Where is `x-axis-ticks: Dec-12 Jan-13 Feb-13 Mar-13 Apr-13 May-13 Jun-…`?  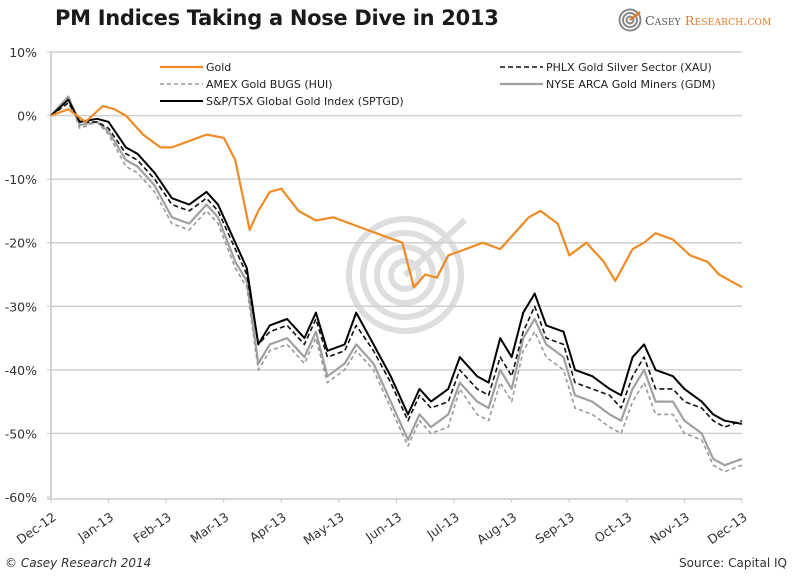
x-axis-ticks: Dec-12 Jan-13 Feb-13 Mar-13 Apr-13 May-13 Jun-… is located at coordinates (382, 523).